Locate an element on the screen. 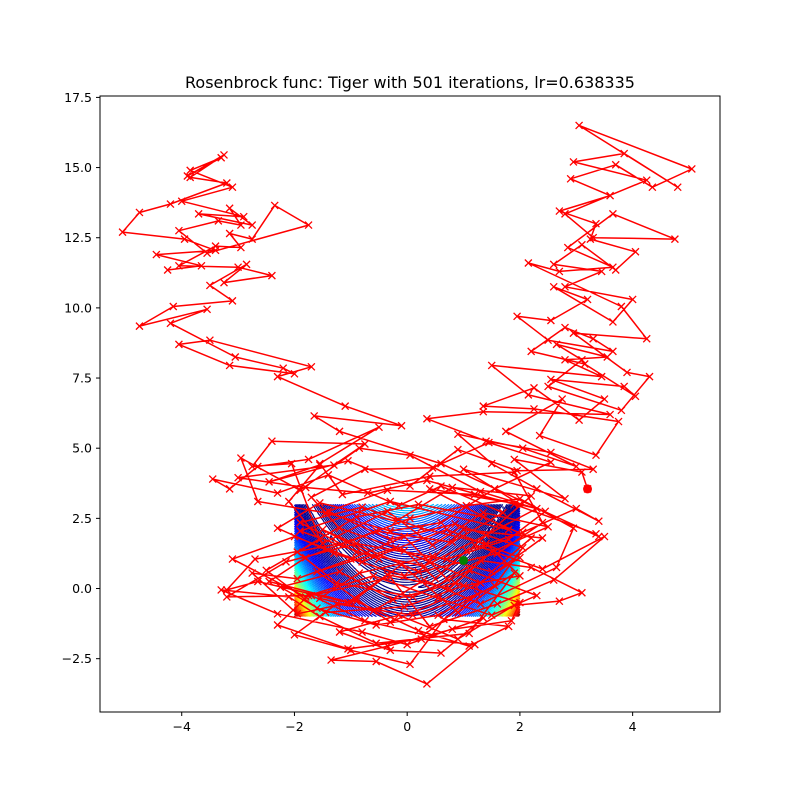  x-tick-label: −2 is located at coordinates (294, 726).